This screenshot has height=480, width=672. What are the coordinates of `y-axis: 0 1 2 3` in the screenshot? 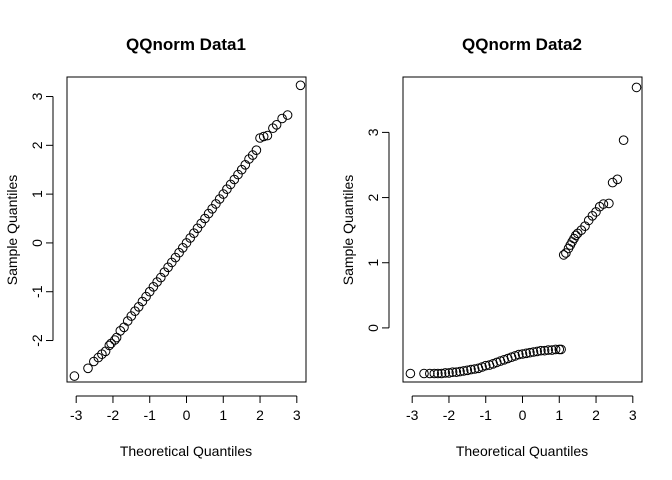 It's located at (377, 230).